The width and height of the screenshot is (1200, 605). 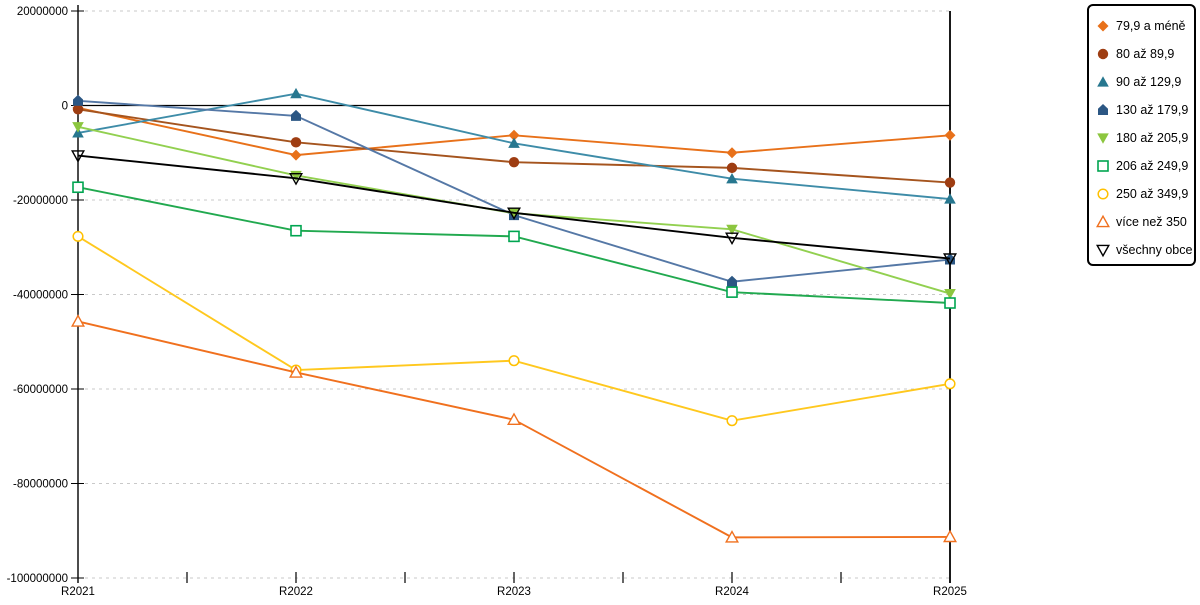 What do you see at coordinates (40, 296) in the screenshot?
I see `y-axis-label: -40000000` at bounding box center [40, 296].